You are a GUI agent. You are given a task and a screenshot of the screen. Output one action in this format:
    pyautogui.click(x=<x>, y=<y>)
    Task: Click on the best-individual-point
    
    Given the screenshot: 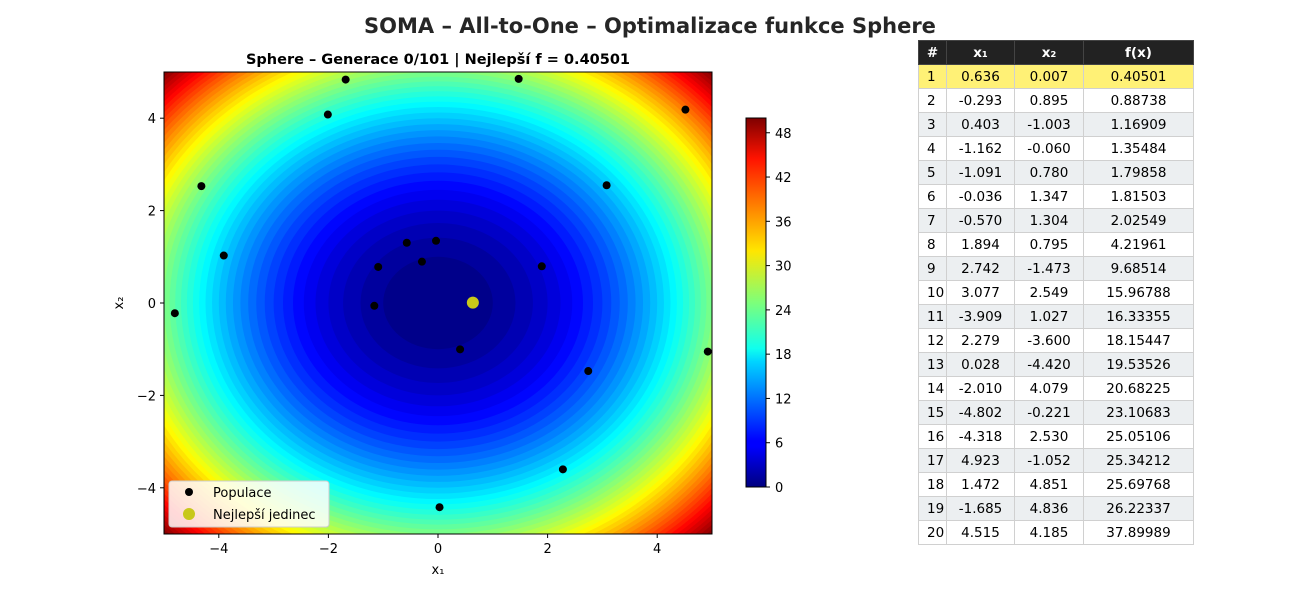 What is the action you would take?
    pyautogui.click(x=472, y=302)
    